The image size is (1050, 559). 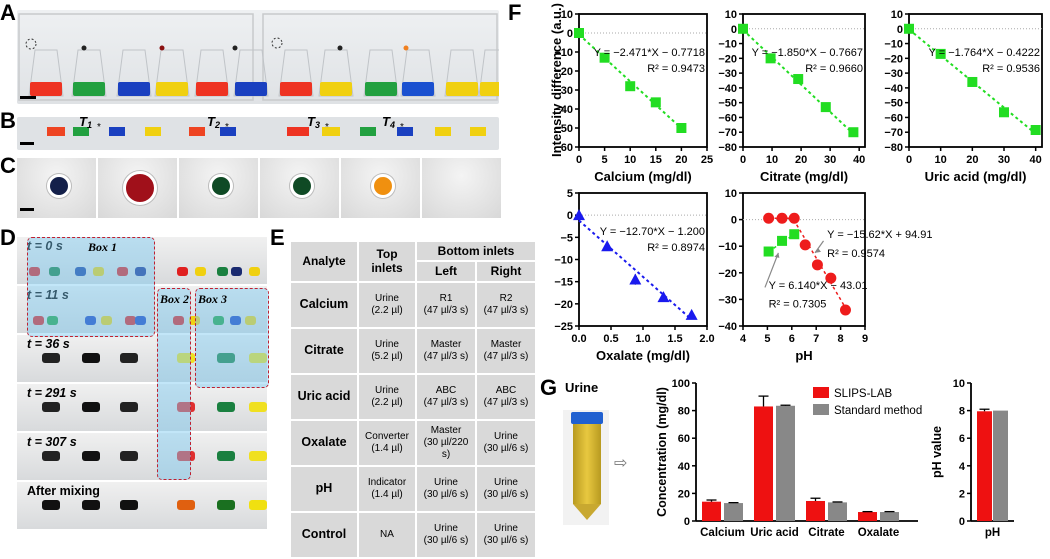 I want to click on cell-text: ABC, so click(x=446, y=390).